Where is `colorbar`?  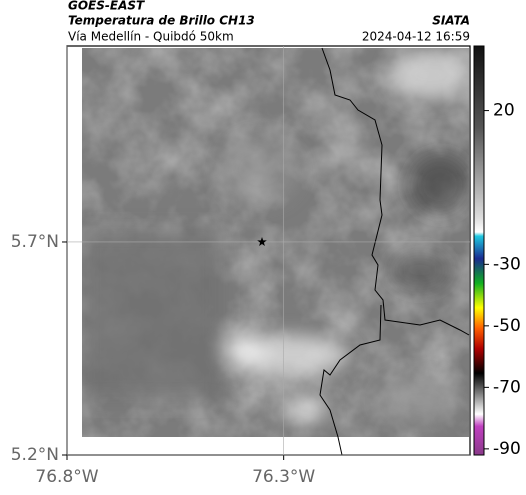 colorbar is located at coordinates (479, 250).